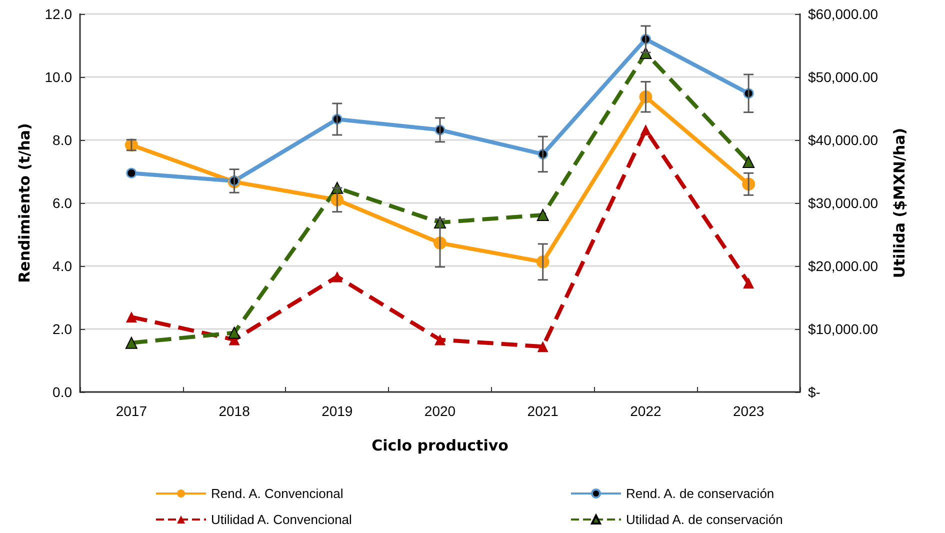 The height and width of the screenshot is (533, 945). What do you see at coordinates (277, 493) in the screenshot?
I see `legend-label: Rend. A. Convencional` at bounding box center [277, 493].